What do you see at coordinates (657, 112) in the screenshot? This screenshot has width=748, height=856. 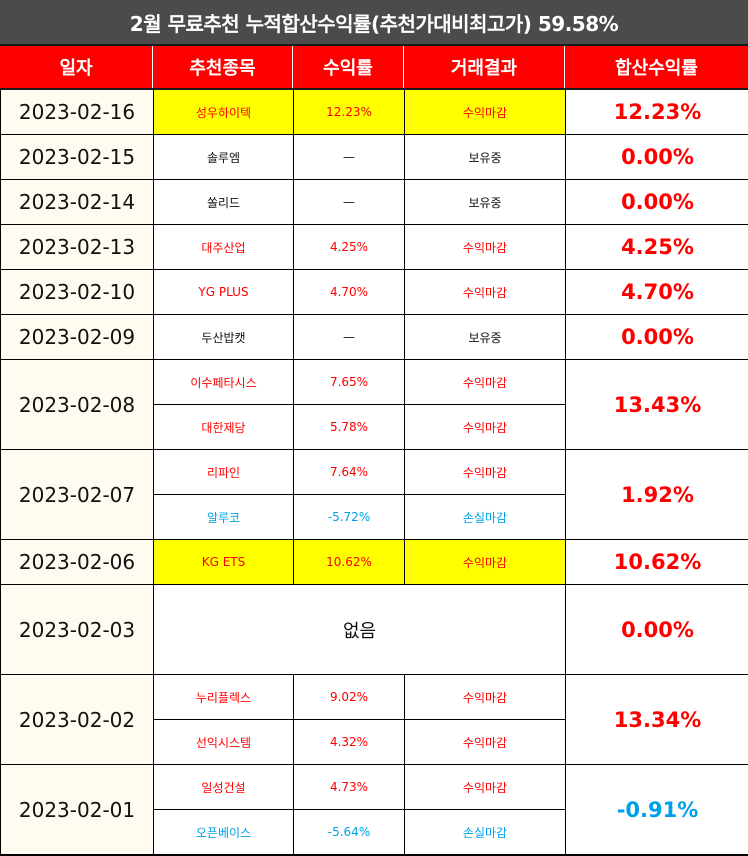 I see `total-cell: 12.23%` at bounding box center [657, 112].